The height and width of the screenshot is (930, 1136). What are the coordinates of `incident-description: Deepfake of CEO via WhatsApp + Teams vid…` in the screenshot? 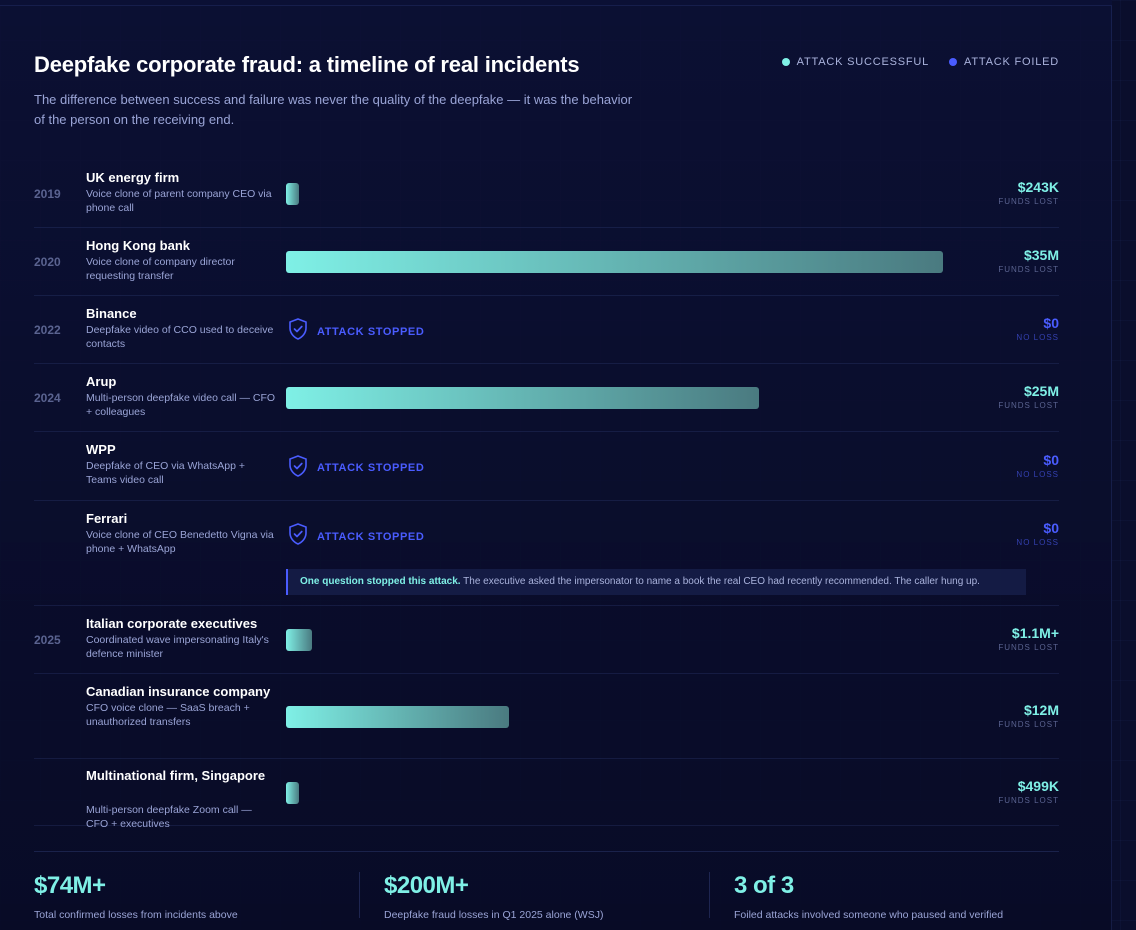 It's located at (166, 473).